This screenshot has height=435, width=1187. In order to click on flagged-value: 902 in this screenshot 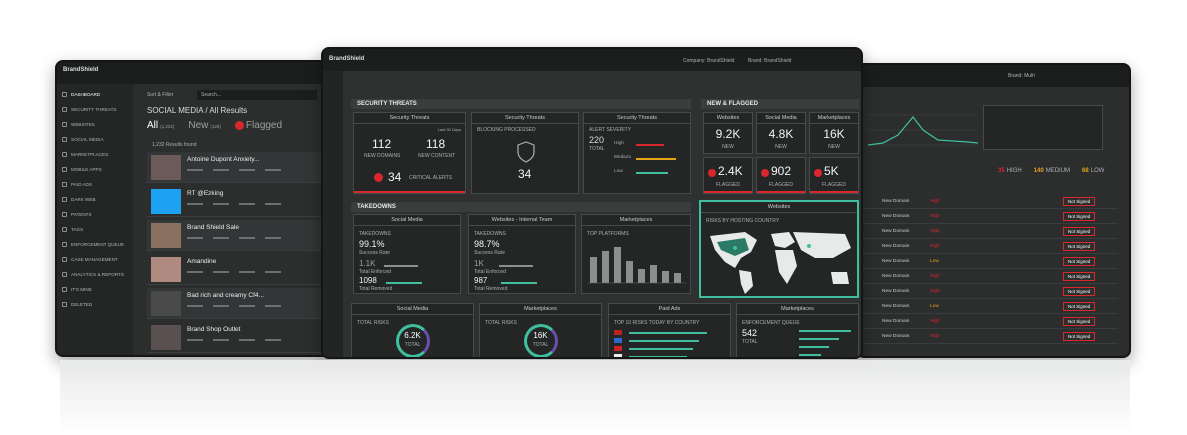, I will do `click(781, 171)`.